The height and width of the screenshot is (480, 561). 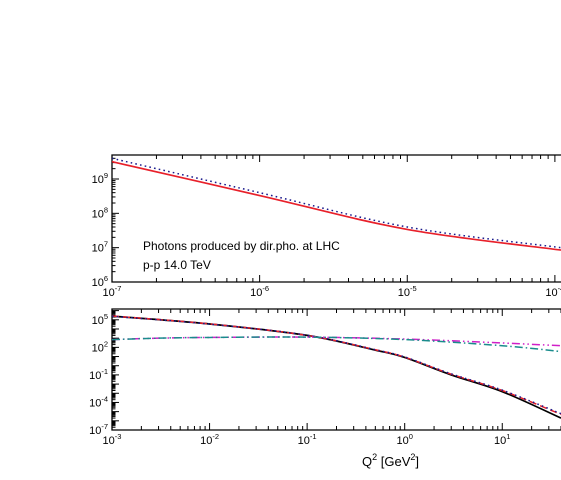 I want to click on y-tick-label: 10⁸, so click(x=100, y=212).